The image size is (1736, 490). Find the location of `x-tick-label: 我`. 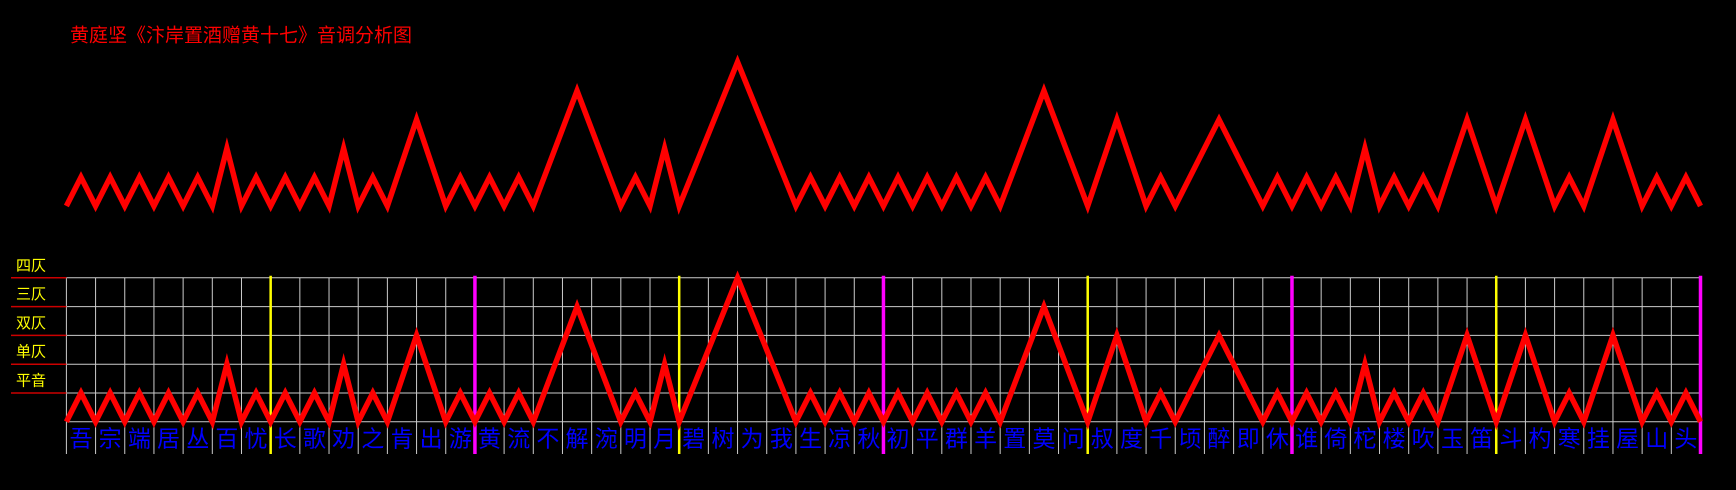

x-tick-label: 我 is located at coordinates (781, 440).